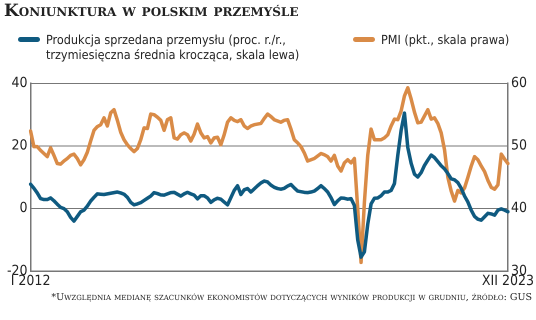 Image resolution: width=536 pixels, height=320 pixels. I want to click on y-tick-label: 20, so click(20, 146).